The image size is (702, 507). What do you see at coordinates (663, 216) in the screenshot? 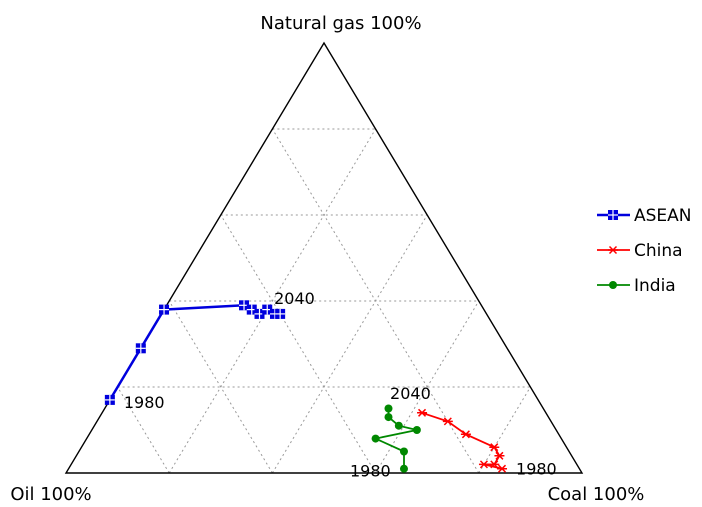
I see `legend-label-asean: ASEAN` at bounding box center [663, 216].